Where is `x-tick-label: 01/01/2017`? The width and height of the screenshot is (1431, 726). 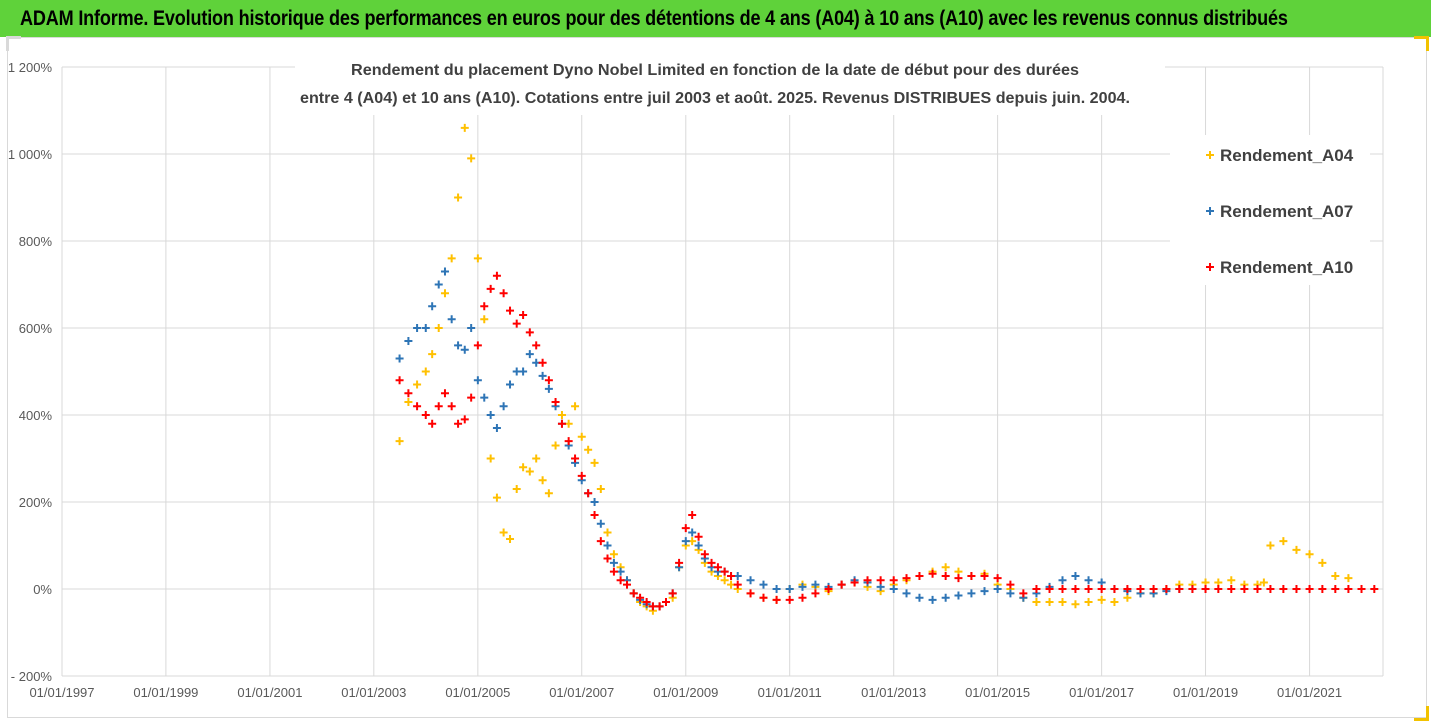
x-tick-label: 01/01/2017 is located at coordinates (1101, 692).